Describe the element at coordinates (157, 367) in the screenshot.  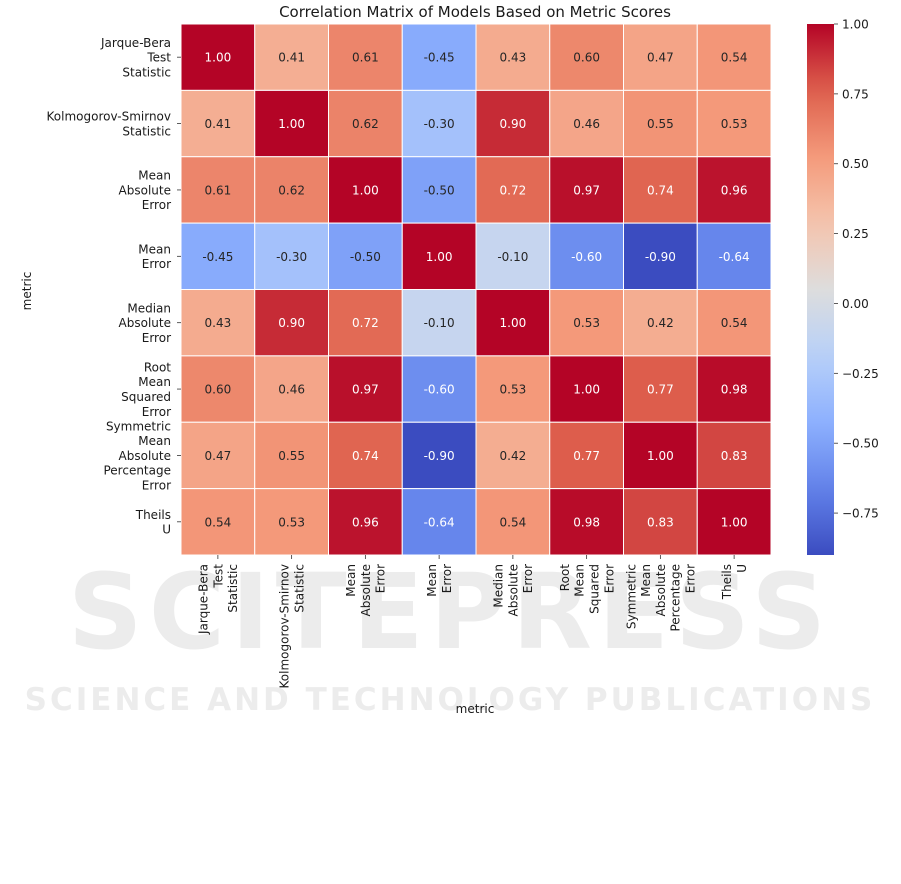
I see `row-tick-label: Root` at that location.